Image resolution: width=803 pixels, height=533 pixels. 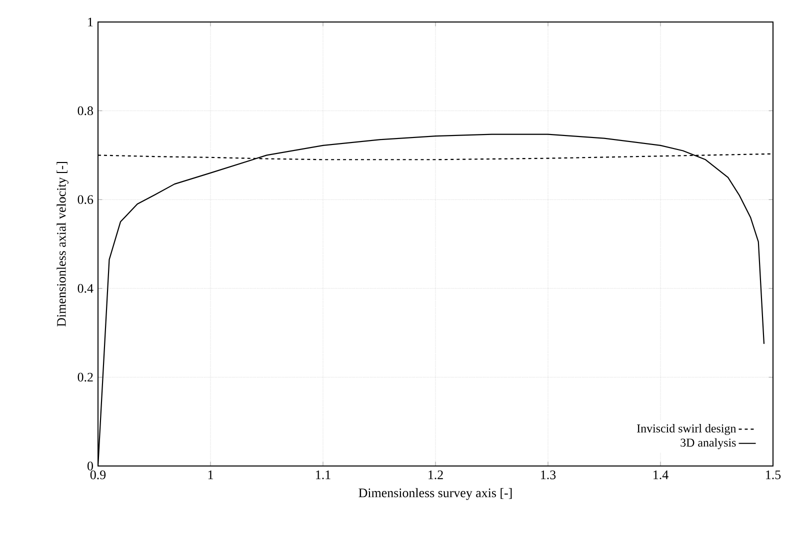 I want to click on y-tick-label: 0, so click(x=90, y=466).